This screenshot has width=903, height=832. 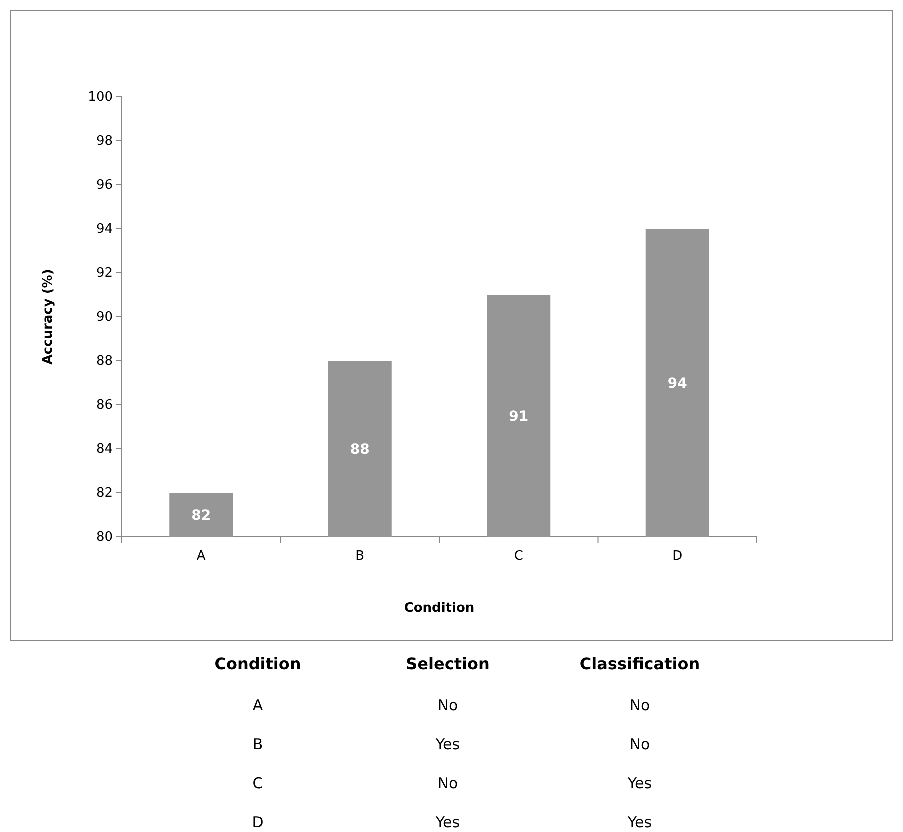 I want to click on text: D, so click(x=258, y=822).